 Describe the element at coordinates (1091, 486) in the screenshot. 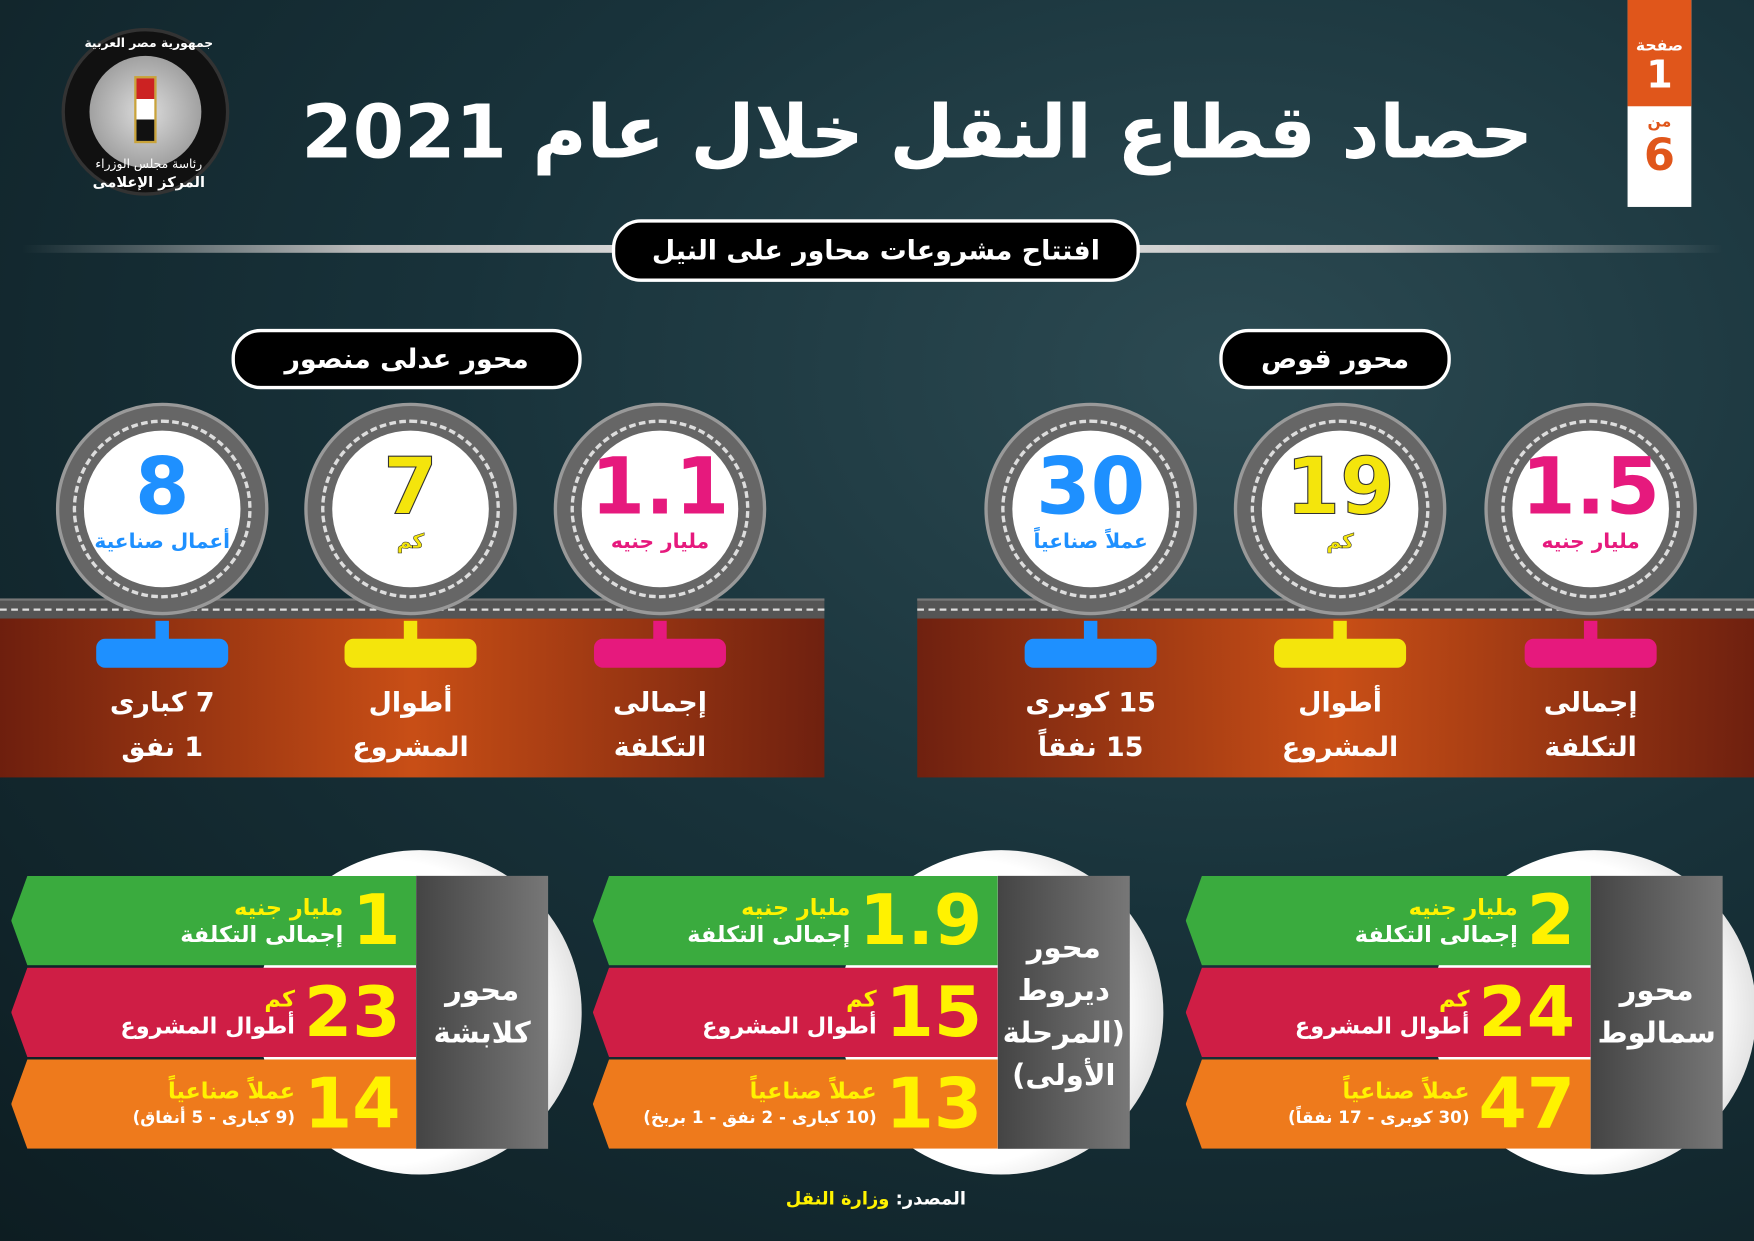

I see `stat-value: 30` at that location.